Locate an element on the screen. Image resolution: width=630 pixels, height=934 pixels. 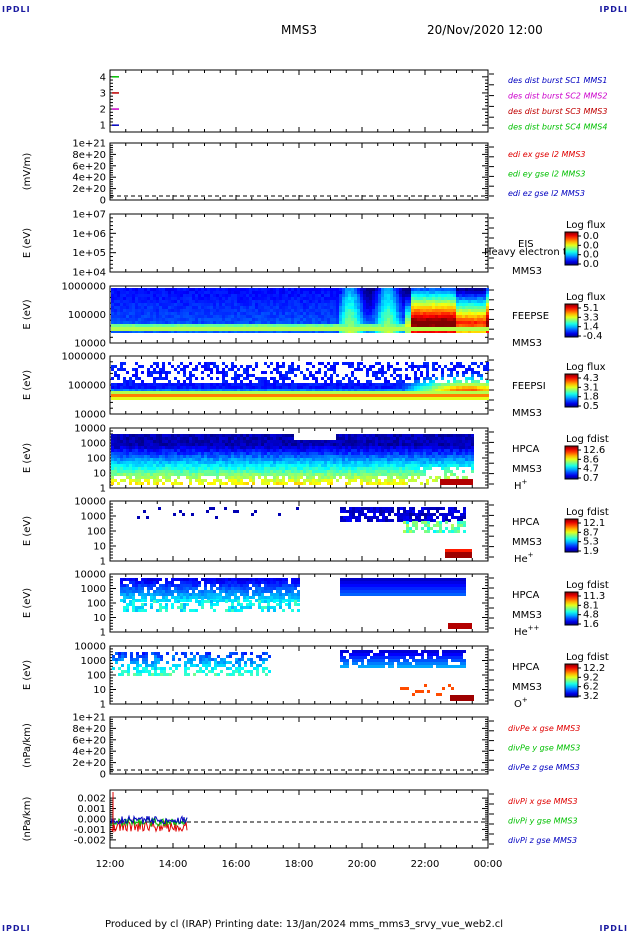
y-axis-label: E (eV) is located at coordinates (27, 385).